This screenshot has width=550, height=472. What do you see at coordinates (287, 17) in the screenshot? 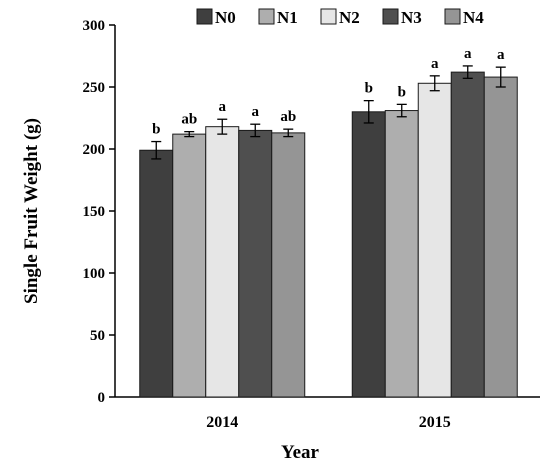
I see `legend-label-n1: N1` at bounding box center [287, 17].